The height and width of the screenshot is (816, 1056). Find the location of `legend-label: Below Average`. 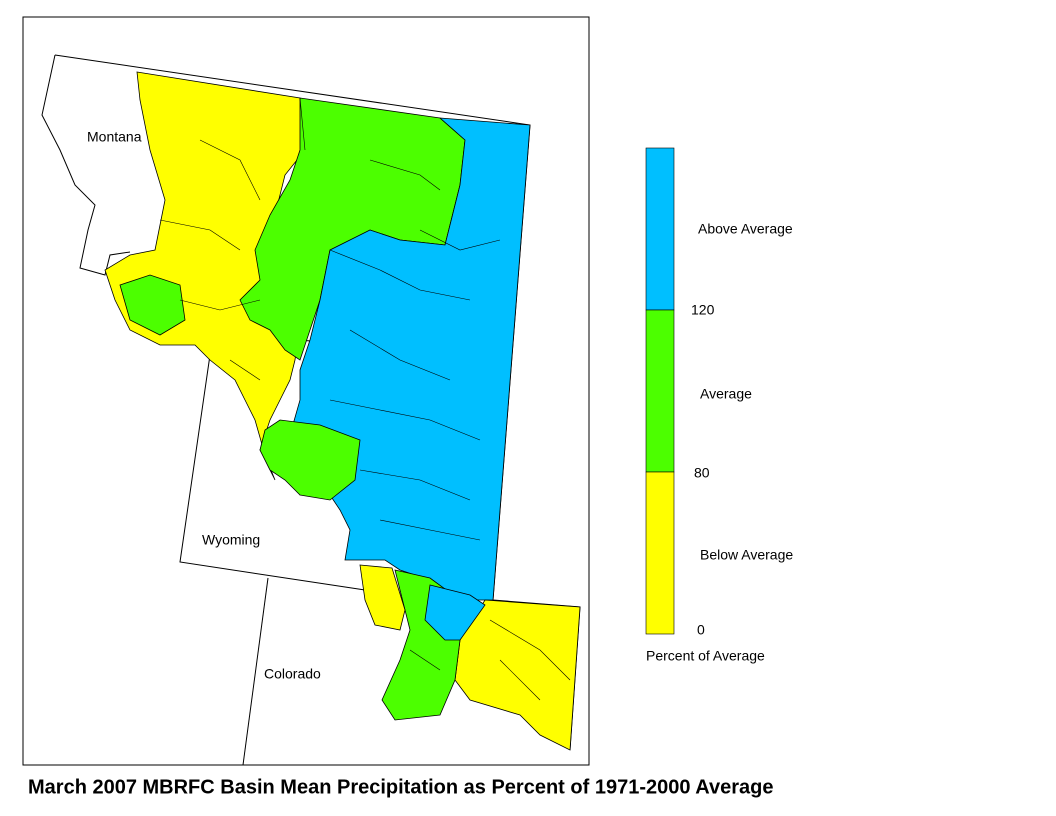

legend-label: Below Average is located at coordinates (746, 555).